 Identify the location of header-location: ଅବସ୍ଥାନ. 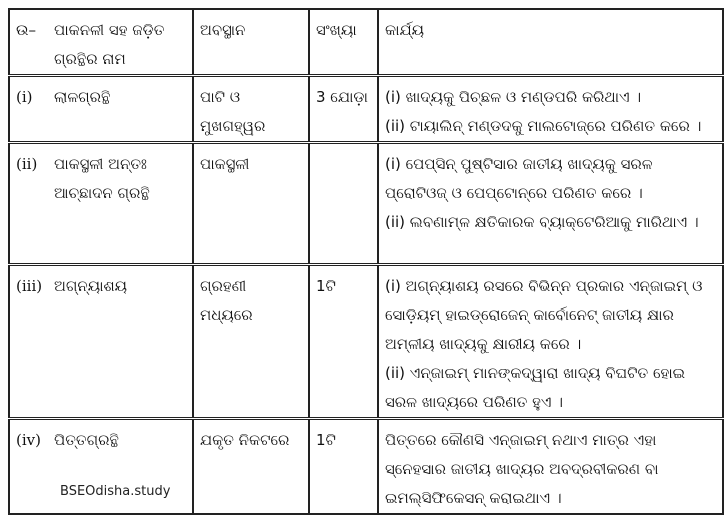
(251, 42).